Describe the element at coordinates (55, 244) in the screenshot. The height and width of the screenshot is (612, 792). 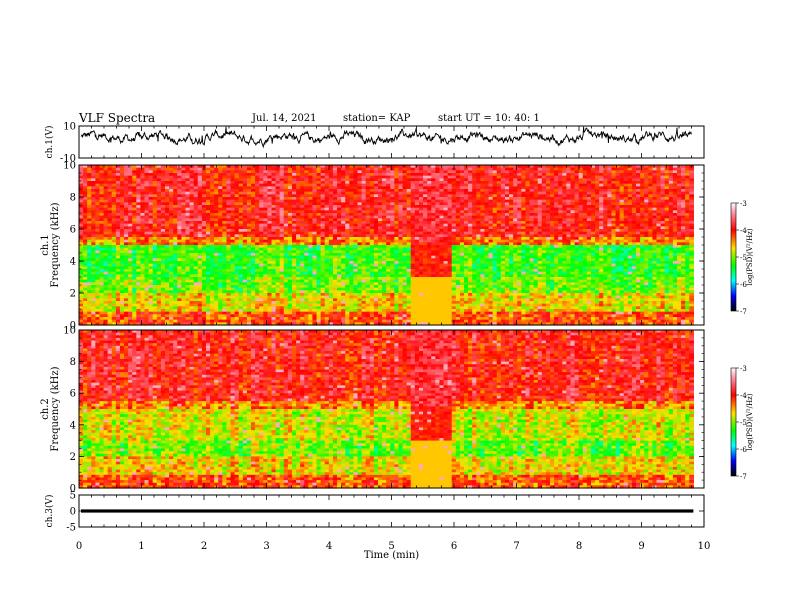
I see `ch1-spectrogram-ylabel: Frequency (kHz)` at that location.